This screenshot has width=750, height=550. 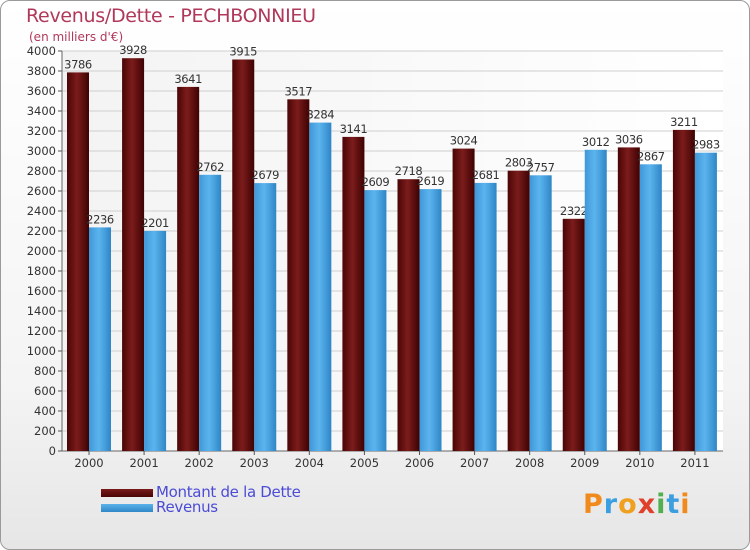 I want to click on y-tick-label: 2600, so click(x=41, y=191).